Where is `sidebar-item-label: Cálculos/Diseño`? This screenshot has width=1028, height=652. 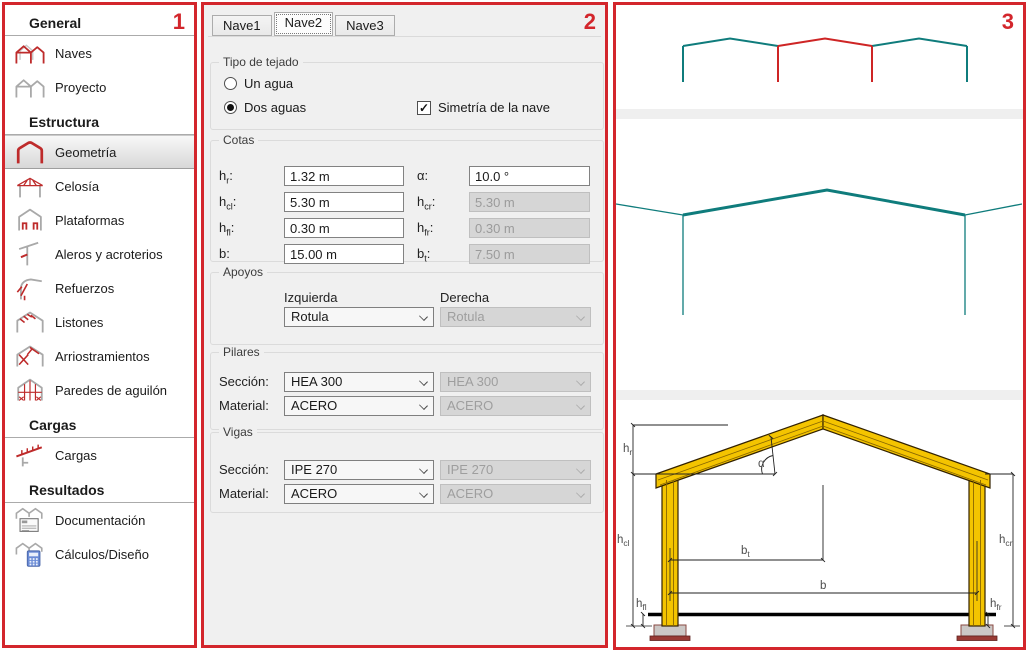 sidebar-item-label: Cálculos/Diseño is located at coordinates (102, 554).